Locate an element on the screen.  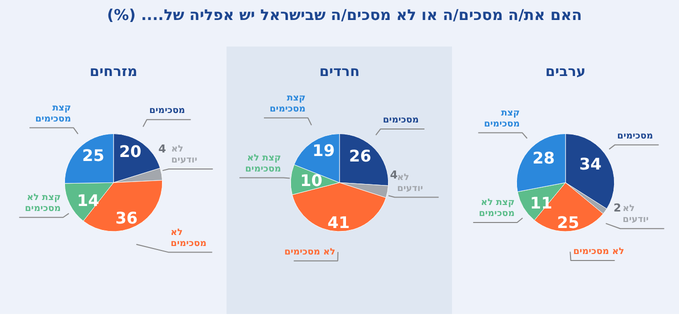
data-label: 36 is located at coordinates (126, 218).